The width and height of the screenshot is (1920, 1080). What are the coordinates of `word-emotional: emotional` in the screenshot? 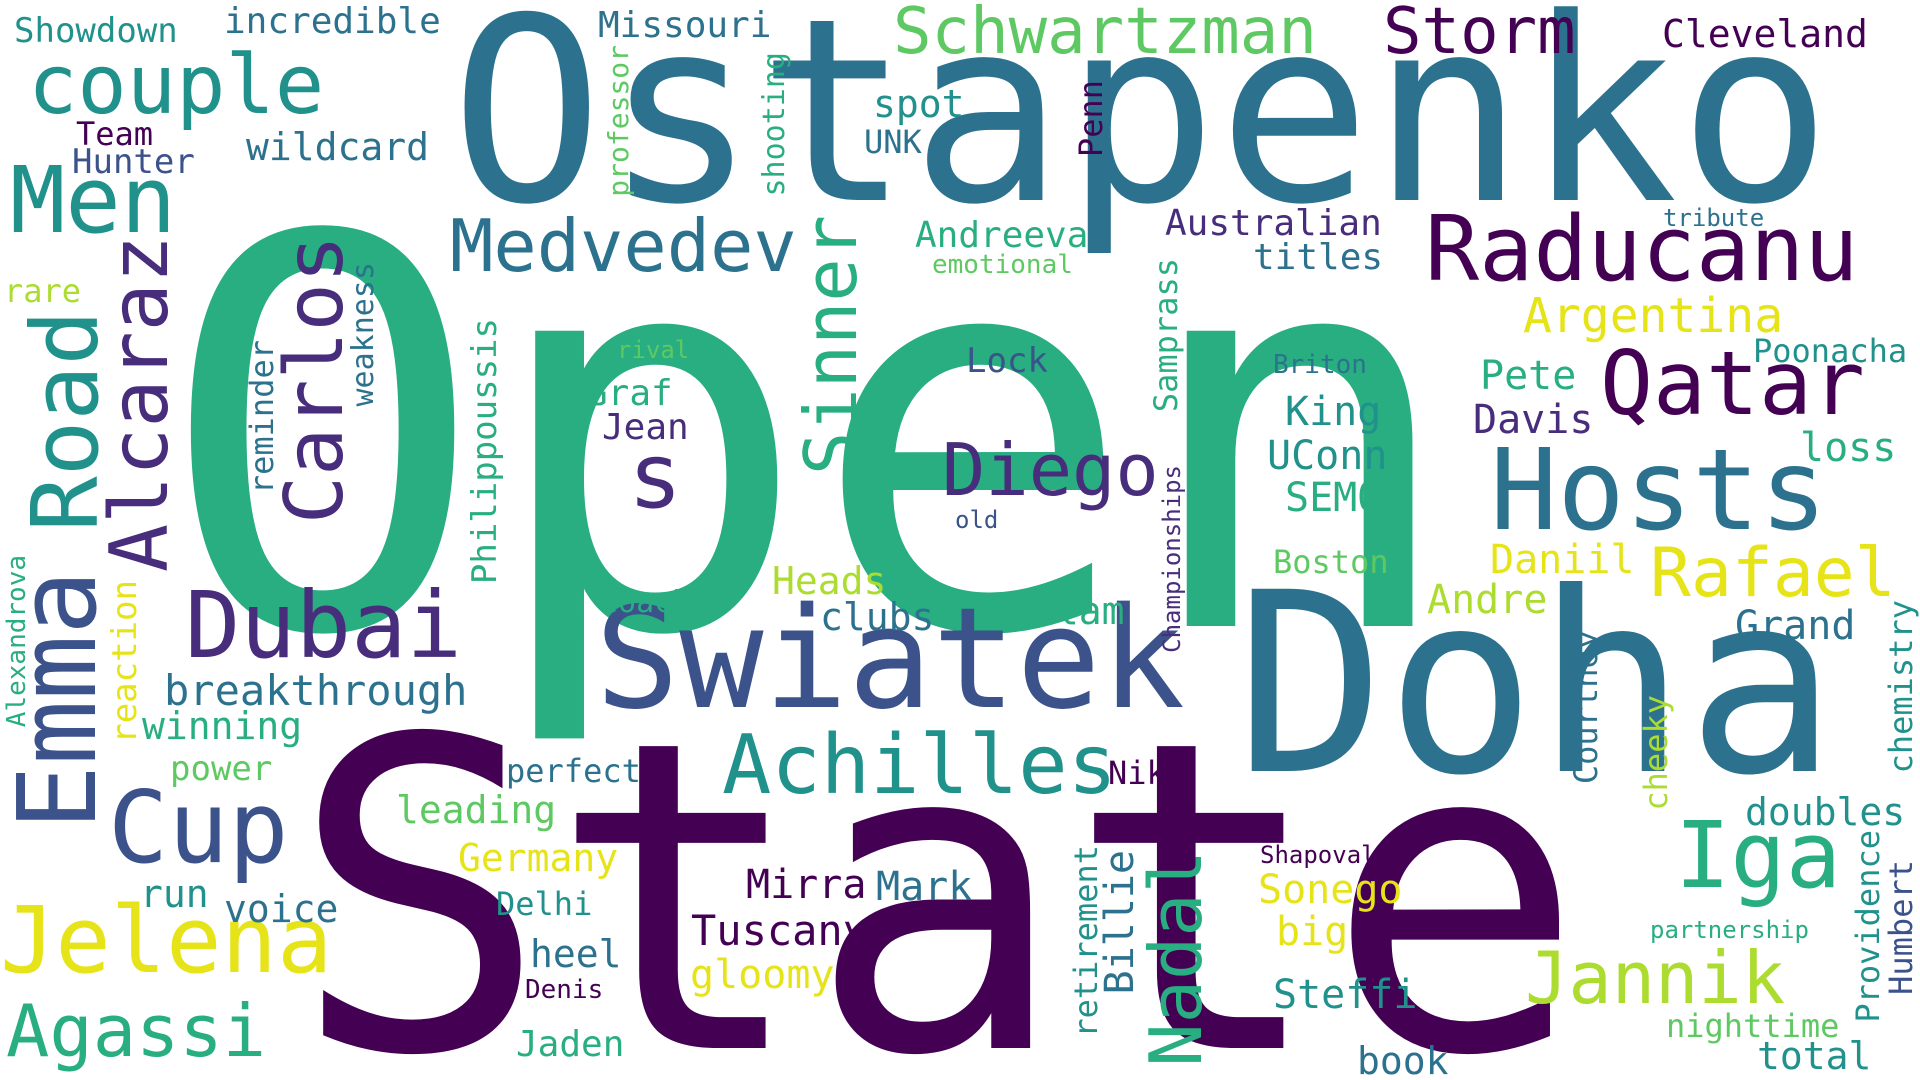 It's located at (1002, 265).